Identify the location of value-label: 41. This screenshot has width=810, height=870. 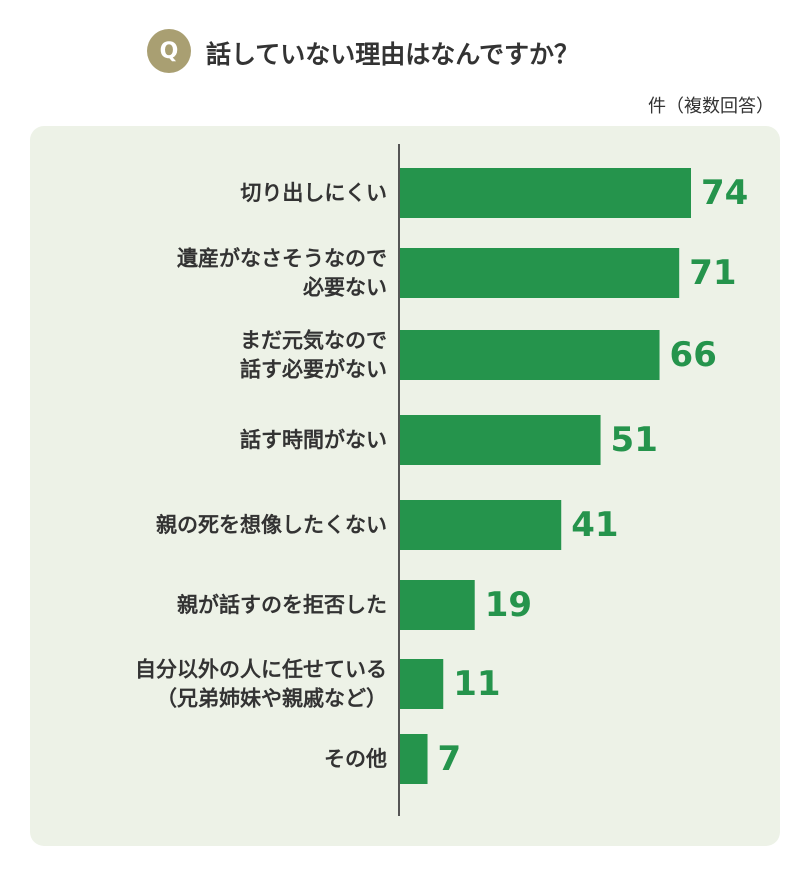
(594, 525).